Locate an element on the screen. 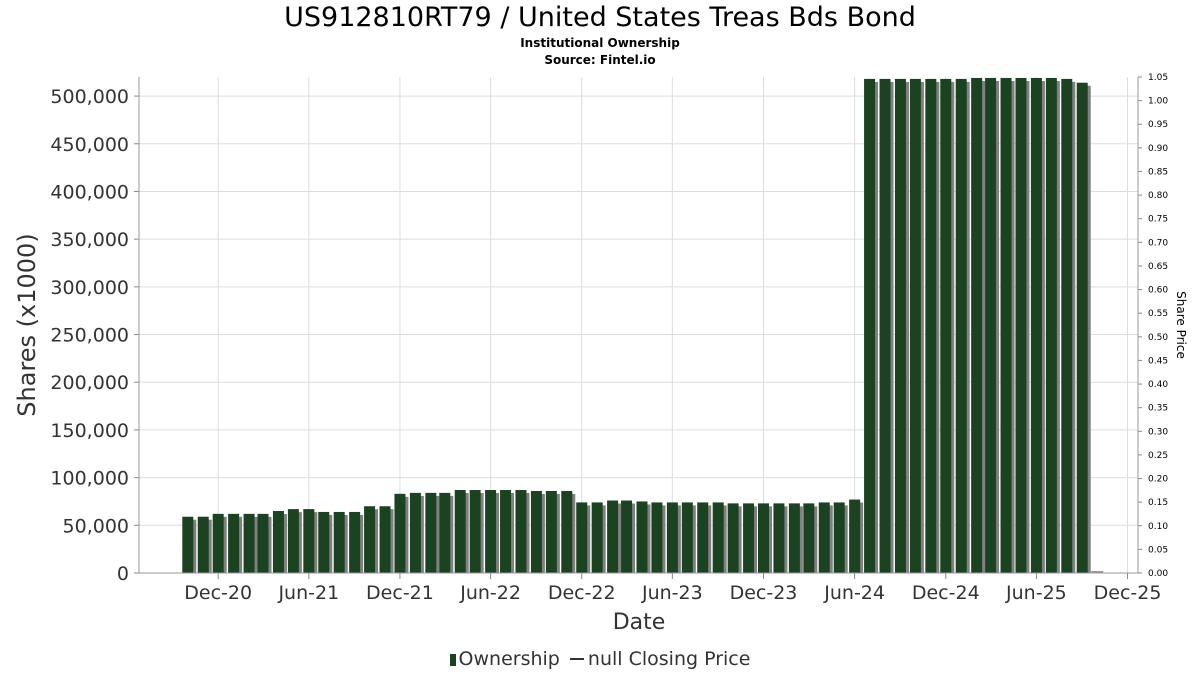  x-tick-label: Dec-20 is located at coordinates (218, 593).